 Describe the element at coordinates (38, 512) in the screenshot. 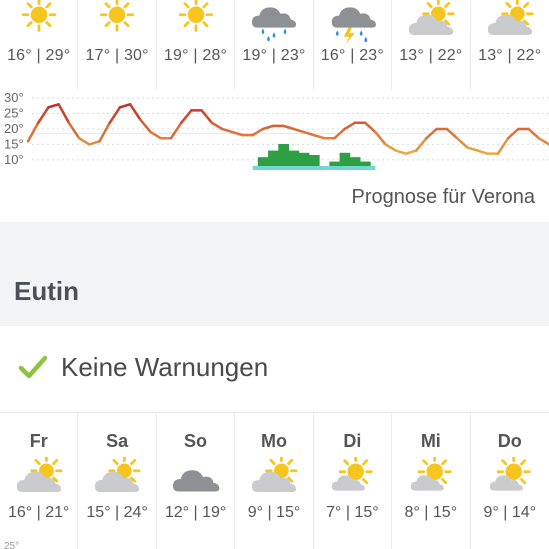

I see `week-day-temps: 16° | 21°` at that location.